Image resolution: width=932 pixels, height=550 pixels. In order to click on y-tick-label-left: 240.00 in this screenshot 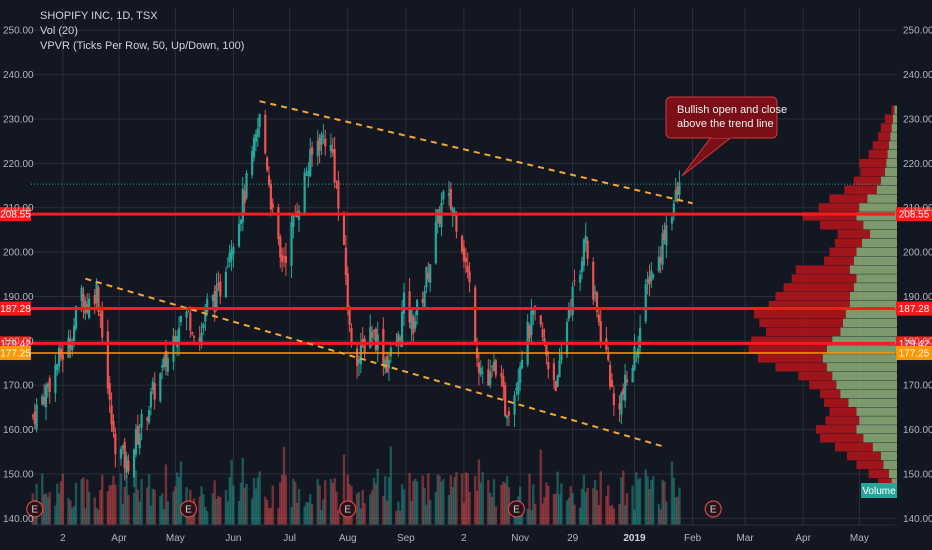, I will do `click(18, 75)`.